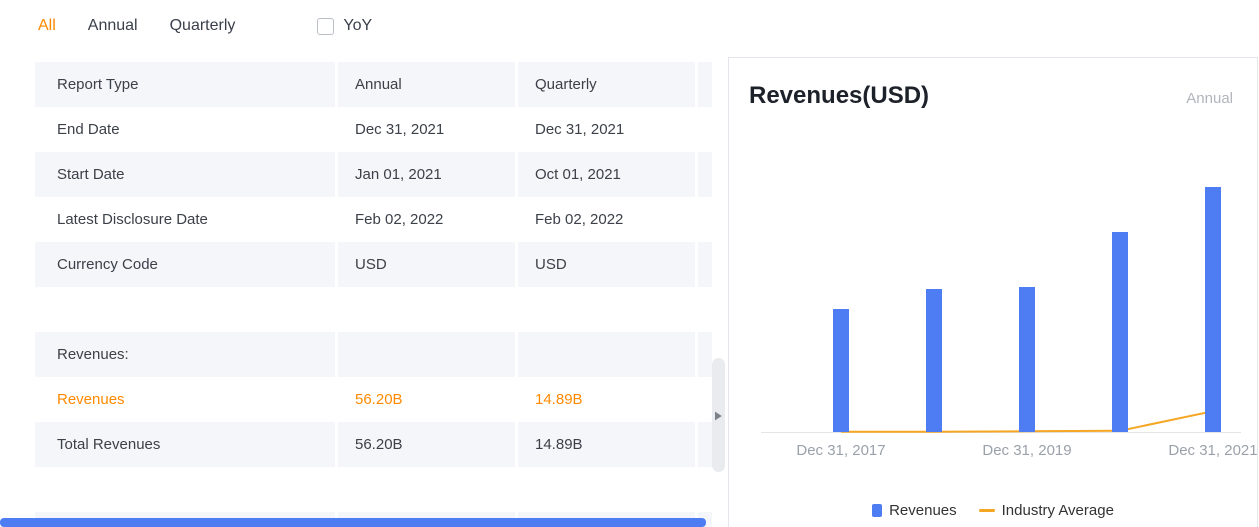  What do you see at coordinates (841, 450) in the screenshot?
I see `x-tick-label: Dec 31, 2017` at bounding box center [841, 450].